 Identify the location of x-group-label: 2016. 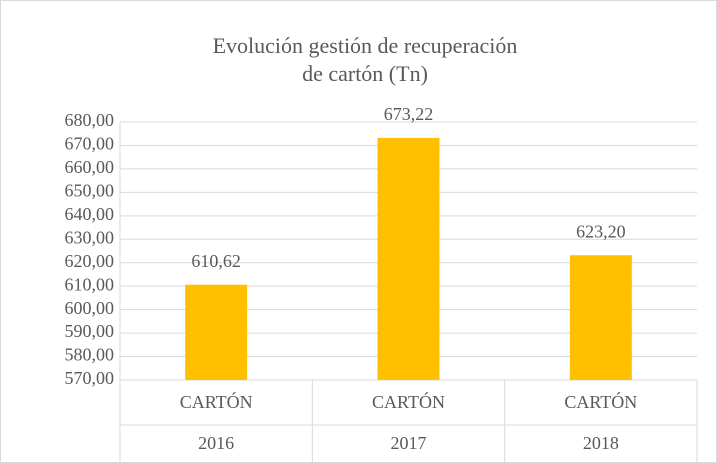
(216, 443).